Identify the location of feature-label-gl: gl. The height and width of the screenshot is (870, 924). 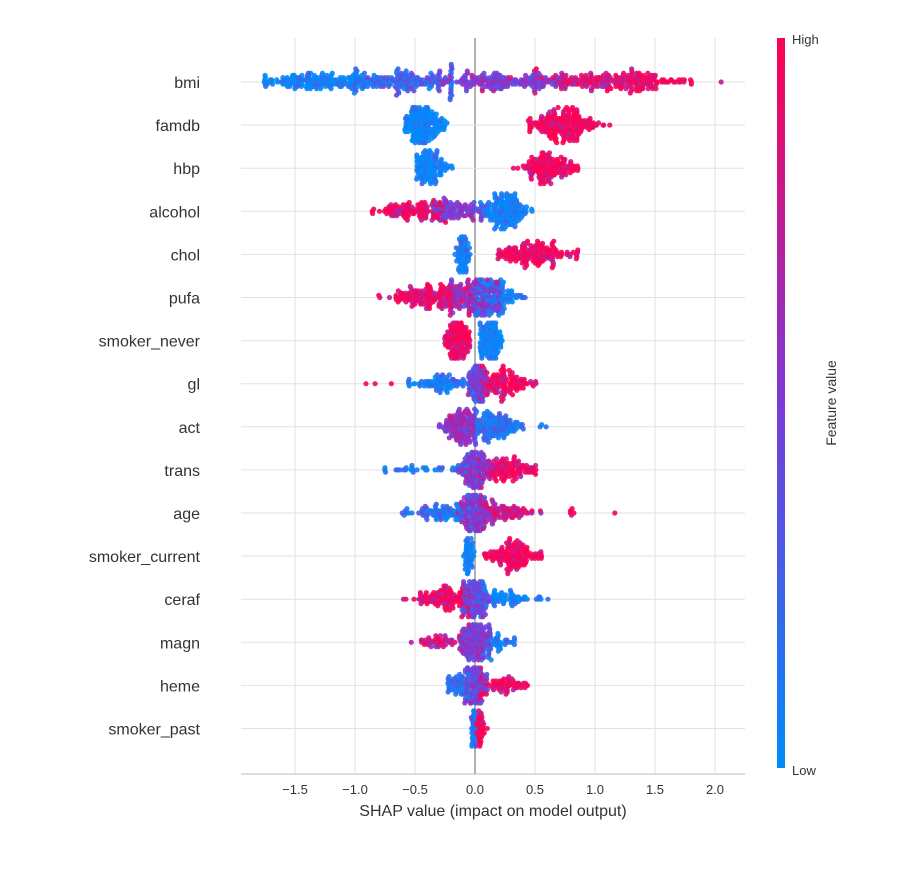
(194, 385).